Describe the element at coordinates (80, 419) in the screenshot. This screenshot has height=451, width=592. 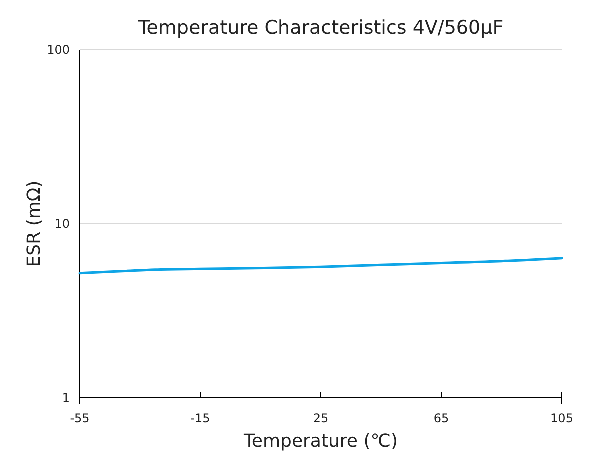
I see `x-tick-label: -55` at that location.